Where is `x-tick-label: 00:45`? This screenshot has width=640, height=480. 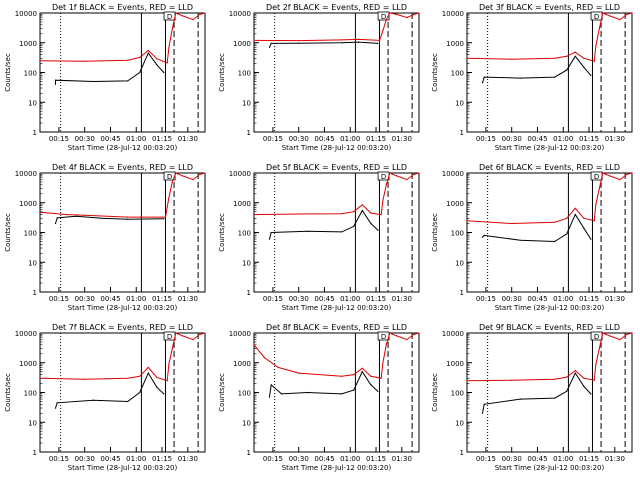
x-tick-label: 00:45 is located at coordinates (537, 459).